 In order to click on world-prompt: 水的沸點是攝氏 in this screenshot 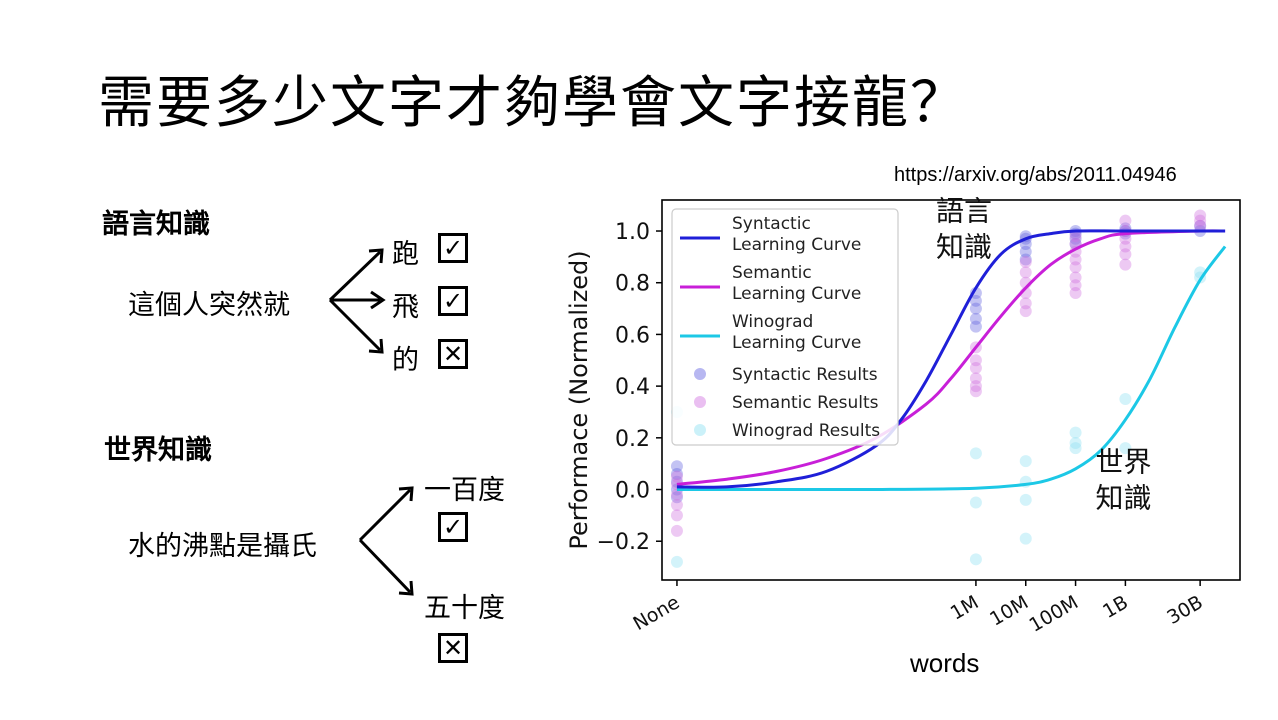, I will do `click(222, 546)`.